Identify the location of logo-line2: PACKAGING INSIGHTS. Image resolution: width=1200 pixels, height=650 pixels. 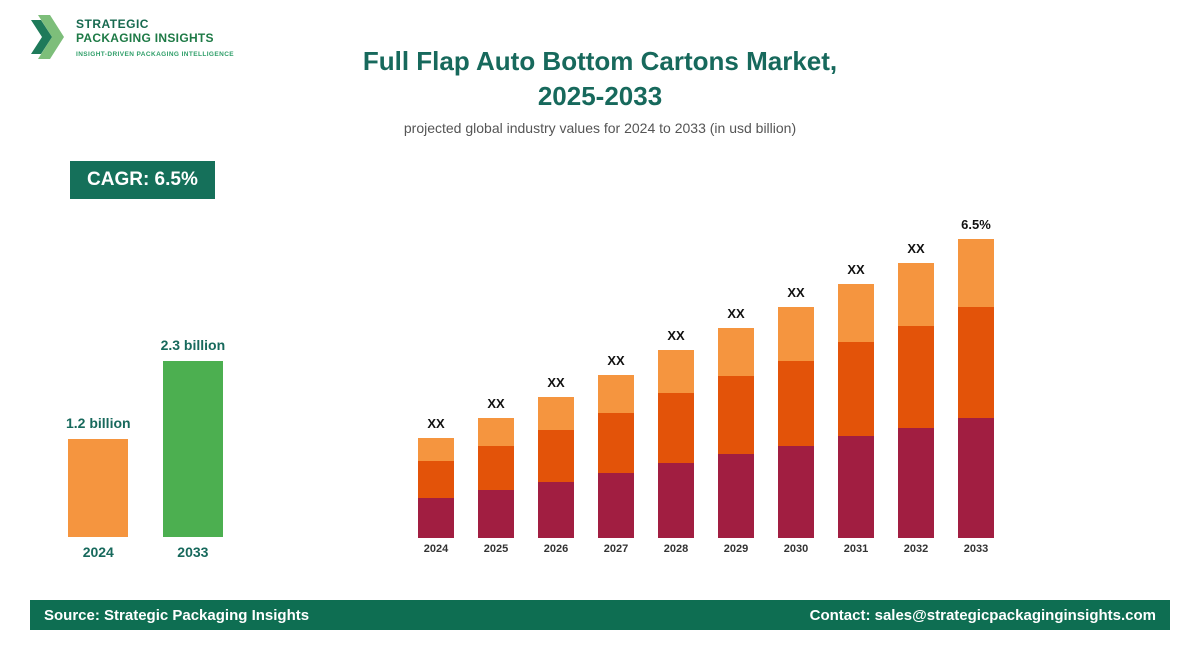
(145, 38).